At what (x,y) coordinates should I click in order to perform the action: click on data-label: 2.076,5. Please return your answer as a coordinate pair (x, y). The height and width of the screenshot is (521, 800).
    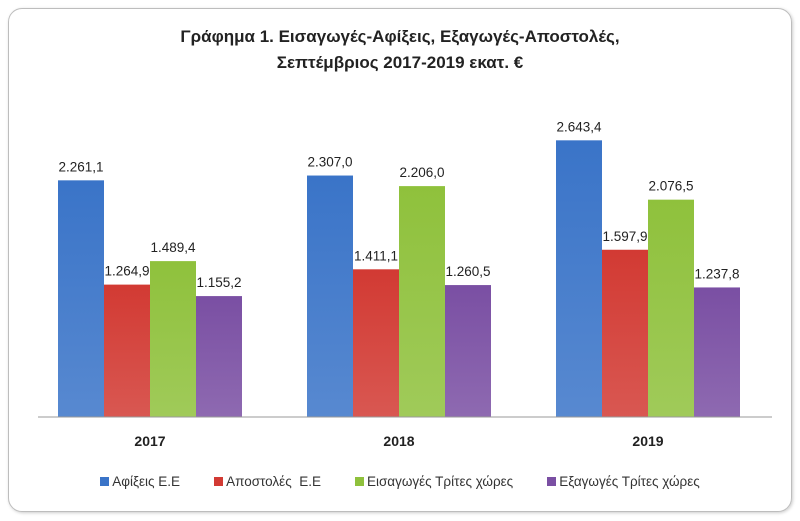
    Looking at the image, I should click on (670, 186).